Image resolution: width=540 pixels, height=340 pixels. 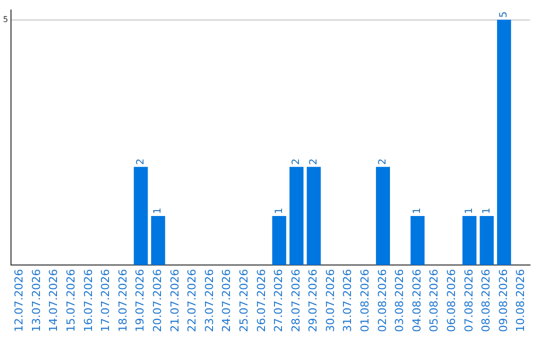 I want to click on x-tick-label: 04.08.2026, so click(x=417, y=300).